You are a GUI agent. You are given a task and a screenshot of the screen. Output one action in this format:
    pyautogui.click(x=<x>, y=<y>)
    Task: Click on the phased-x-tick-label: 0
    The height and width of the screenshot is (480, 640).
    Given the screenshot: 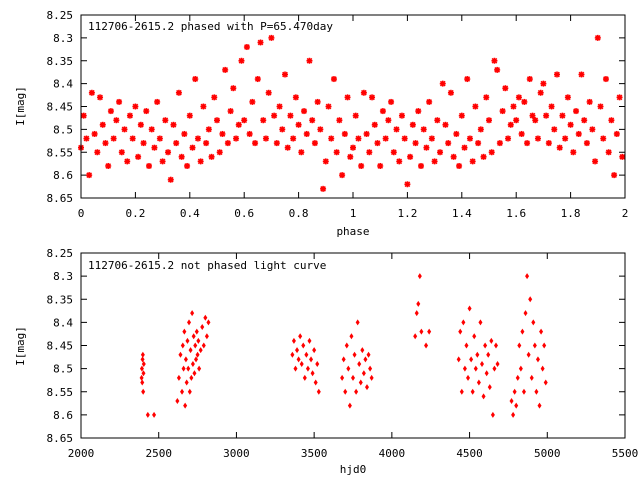 What is the action you would take?
    pyautogui.click(x=81, y=213)
    